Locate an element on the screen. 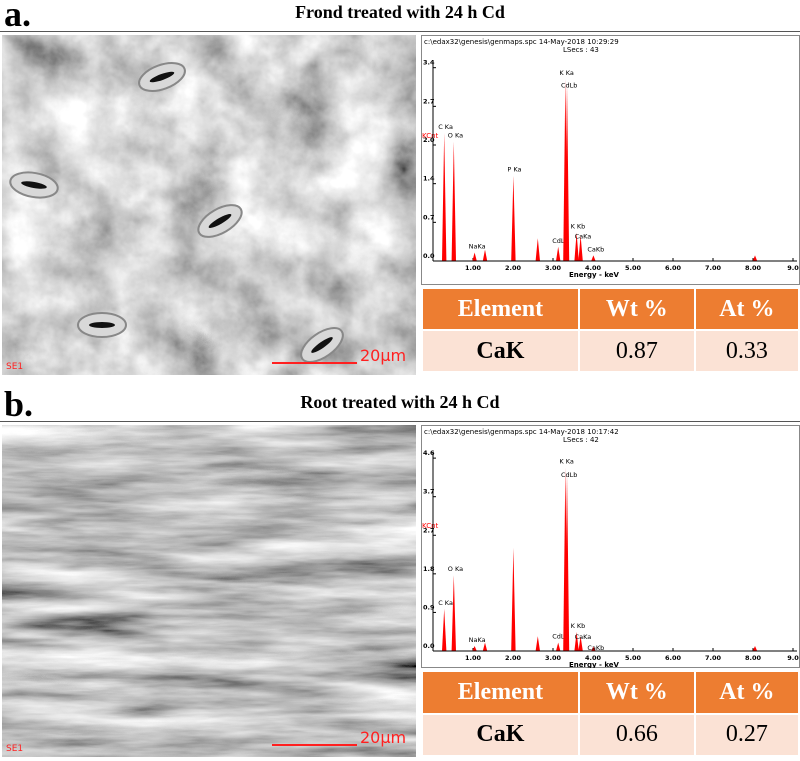 The width and height of the screenshot is (800, 761). eds-table: Element Wt % At % CaK 0.87 0.33 is located at coordinates (610, 330).